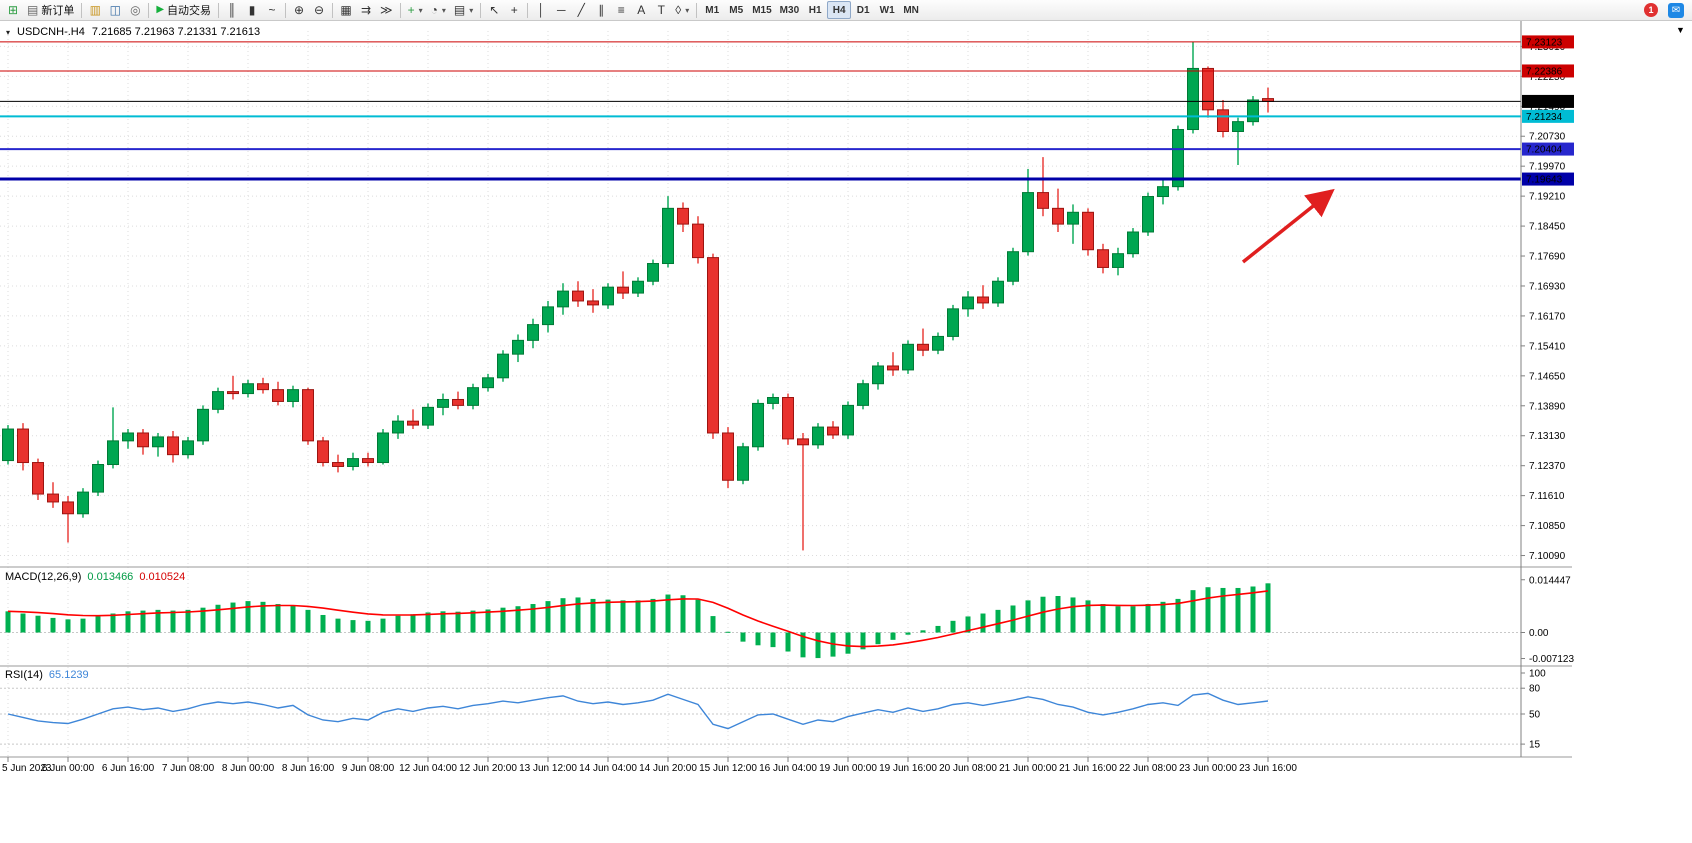 This screenshot has width=1692, height=843. I want to click on crosshair-icon: +, so click(514, 10).